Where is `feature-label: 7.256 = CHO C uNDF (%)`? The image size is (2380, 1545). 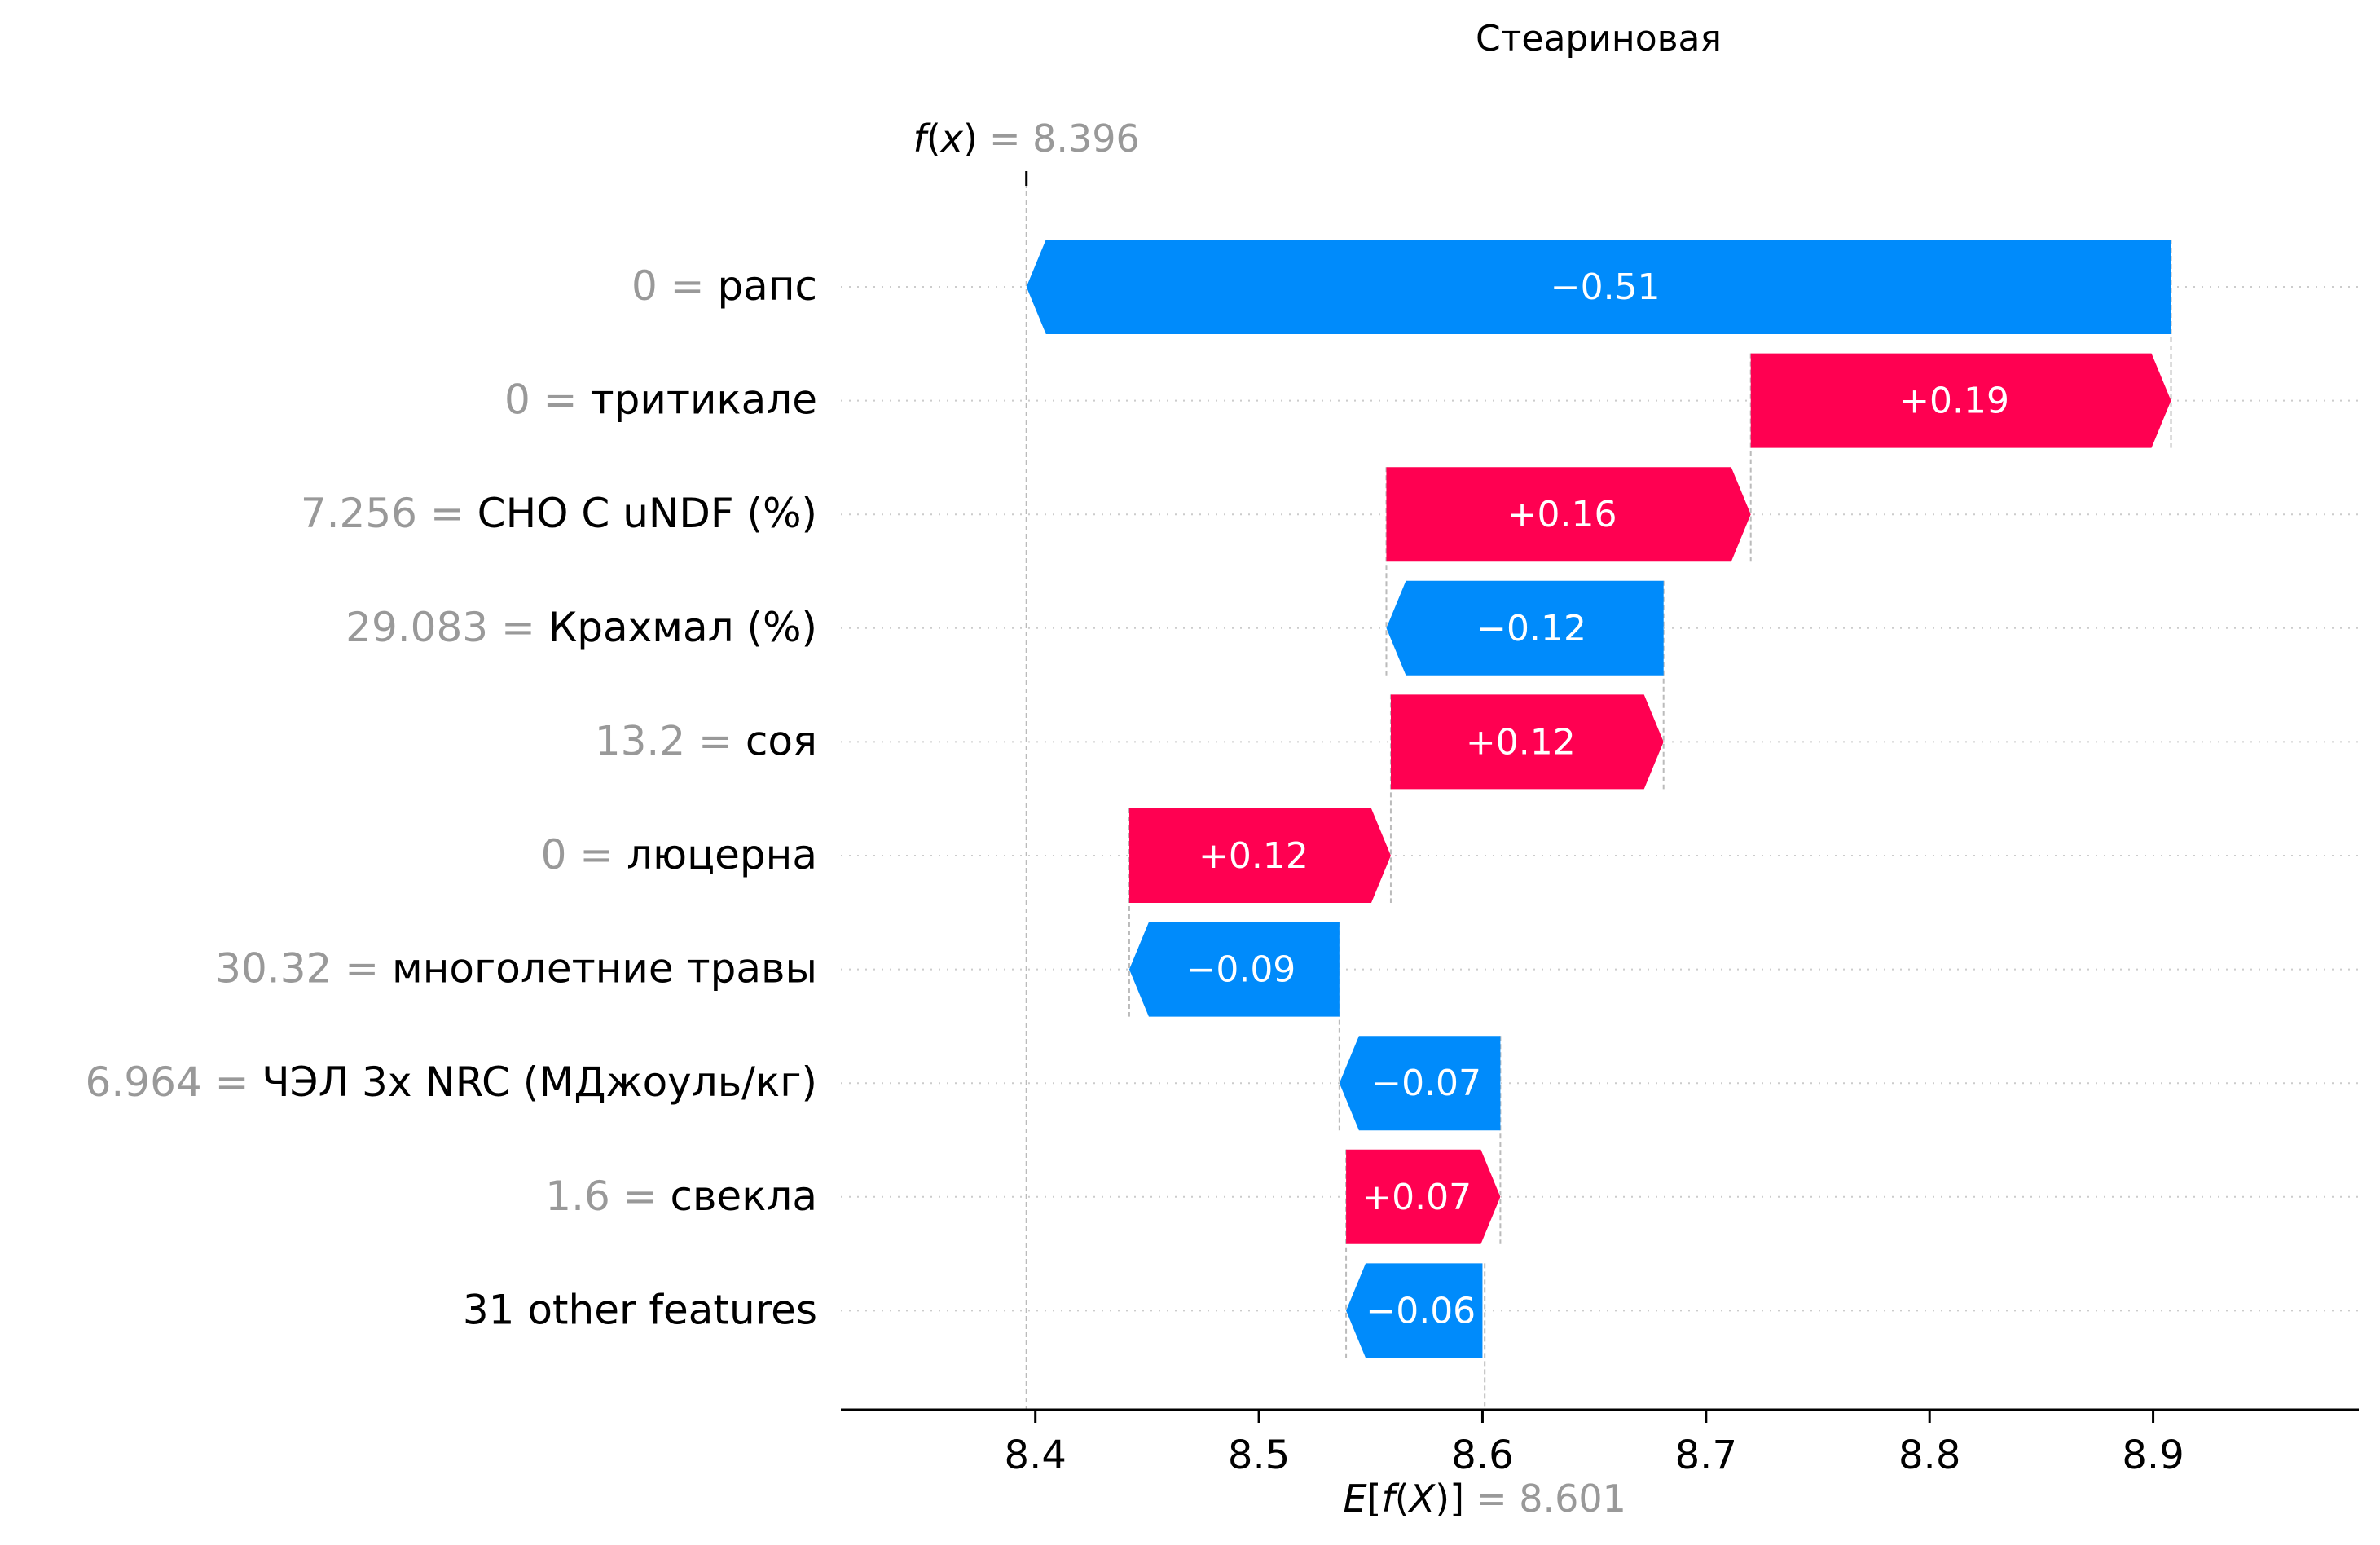 feature-label: 7.256 = CHO C uNDF (%) is located at coordinates (559, 513).